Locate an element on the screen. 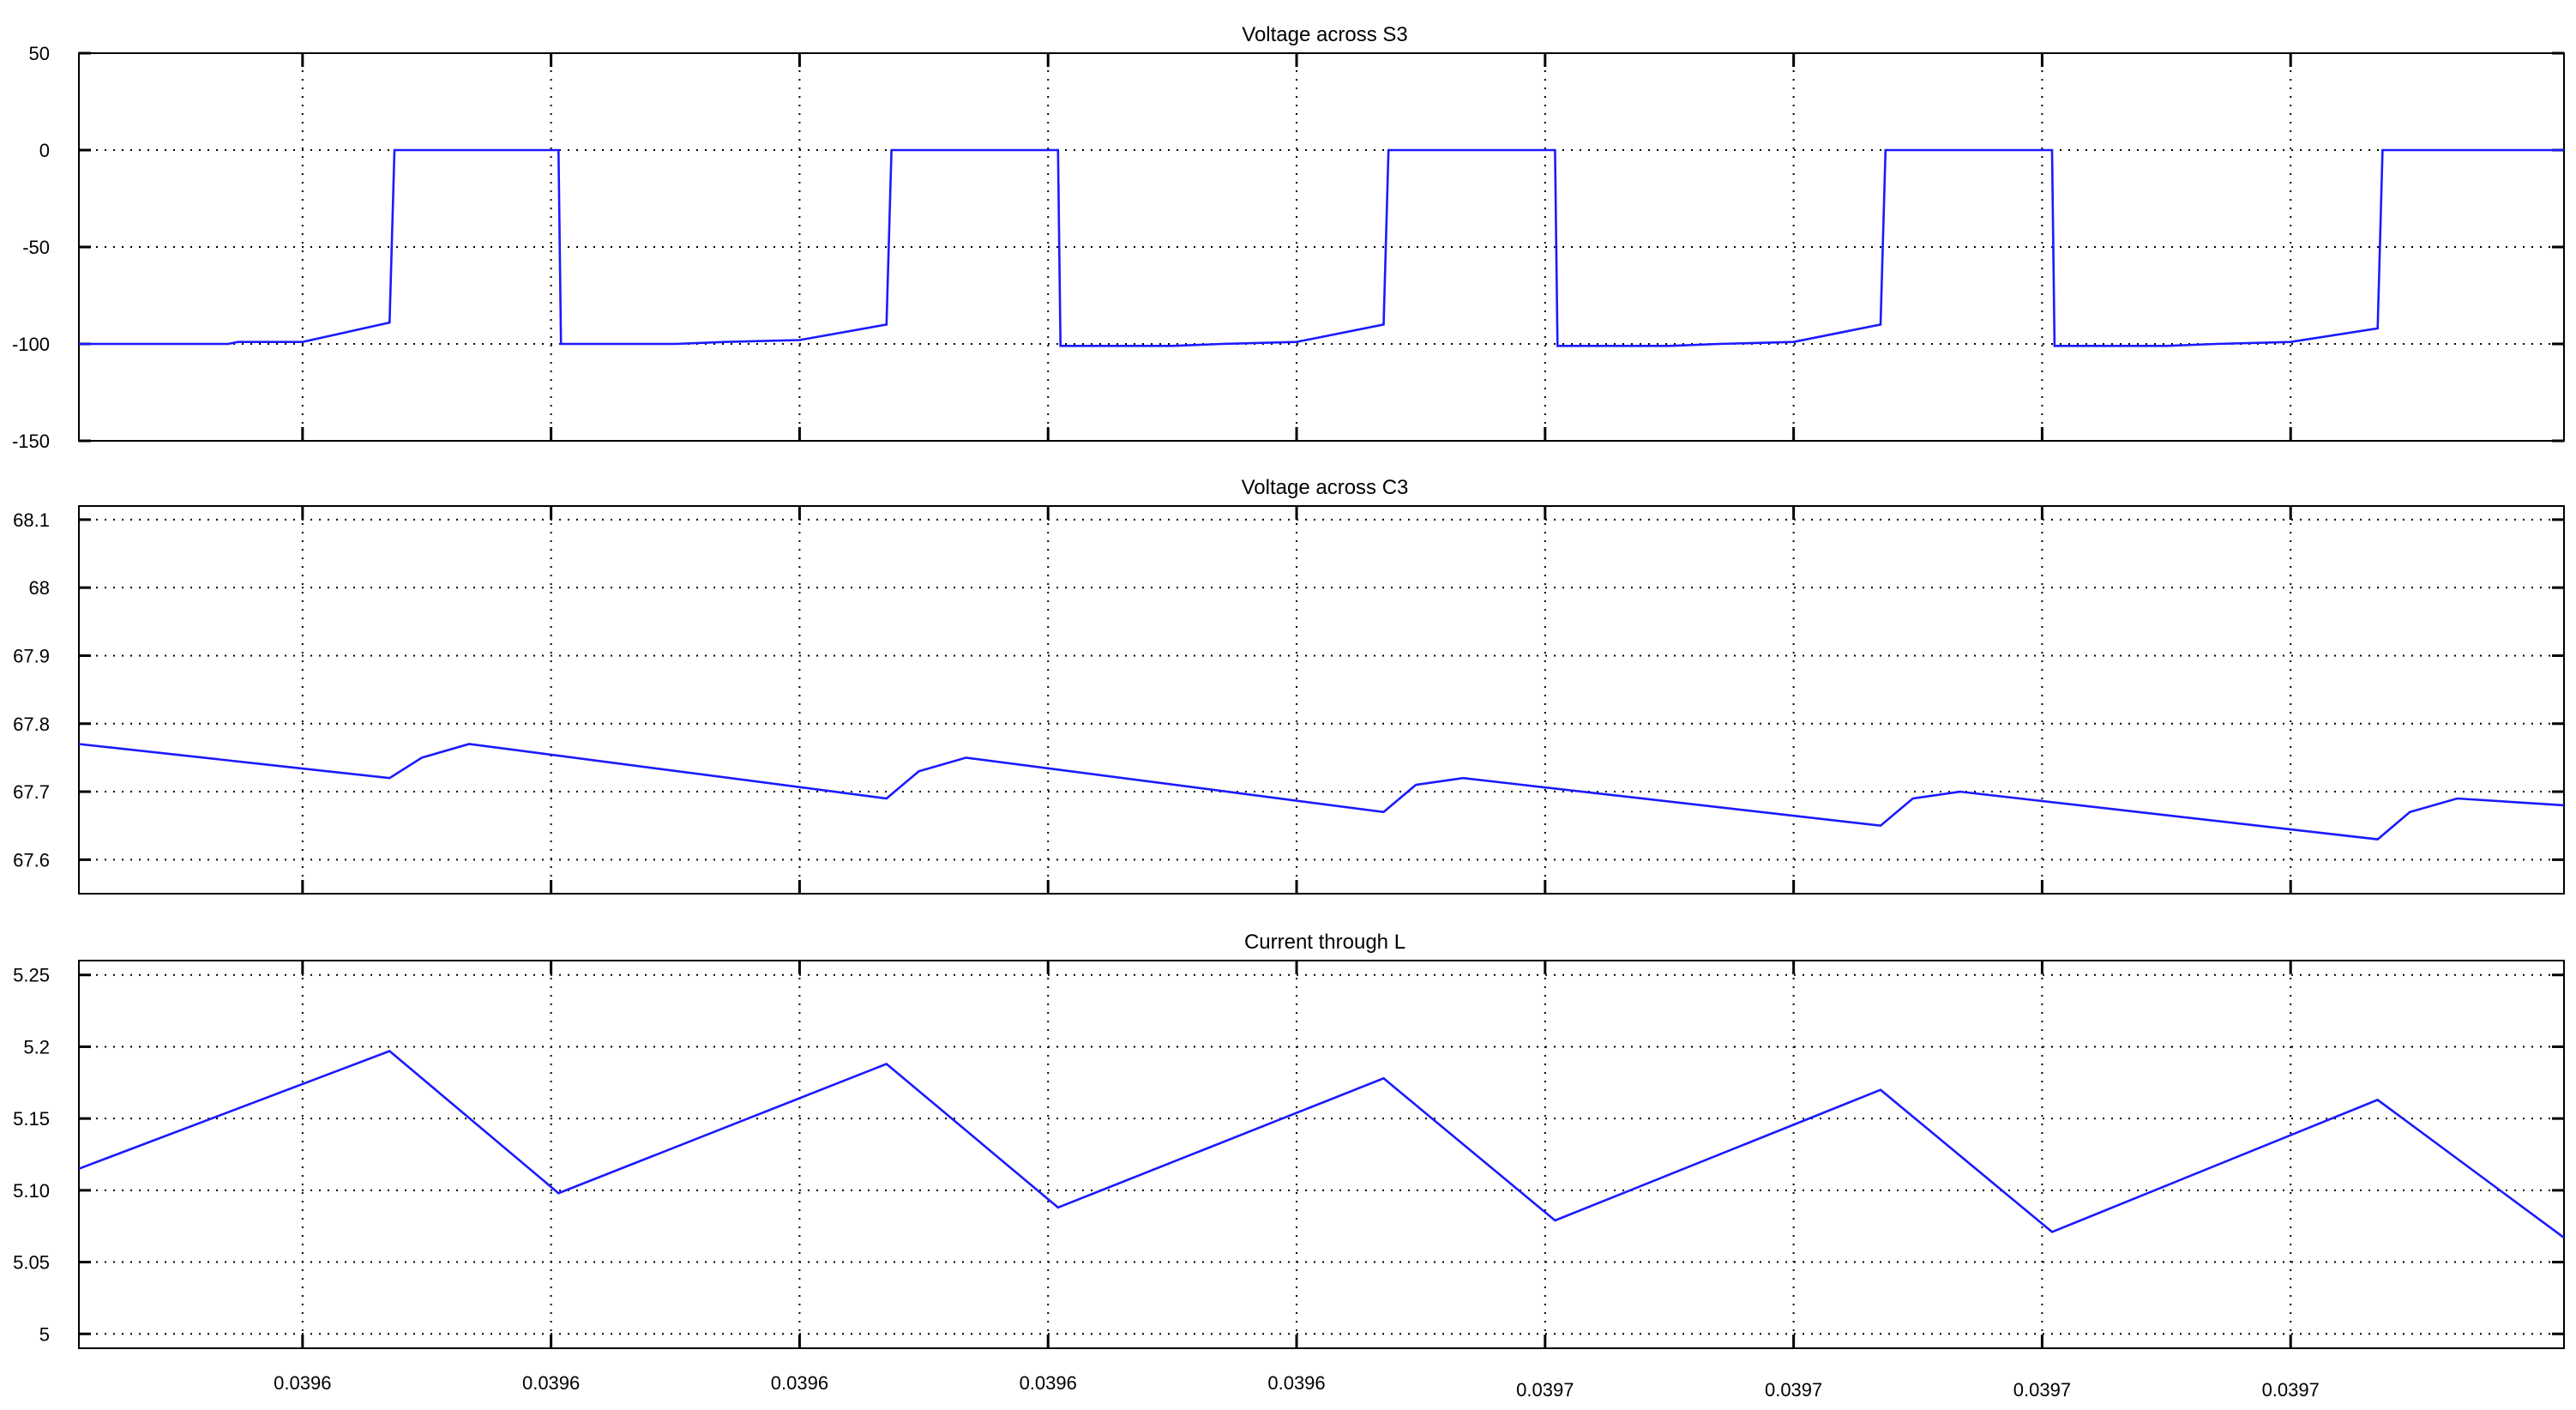 Image resolution: width=2576 pixels, height=1410 pixels. y-tick-label: 67.6 is located at coordinates (31, 860).